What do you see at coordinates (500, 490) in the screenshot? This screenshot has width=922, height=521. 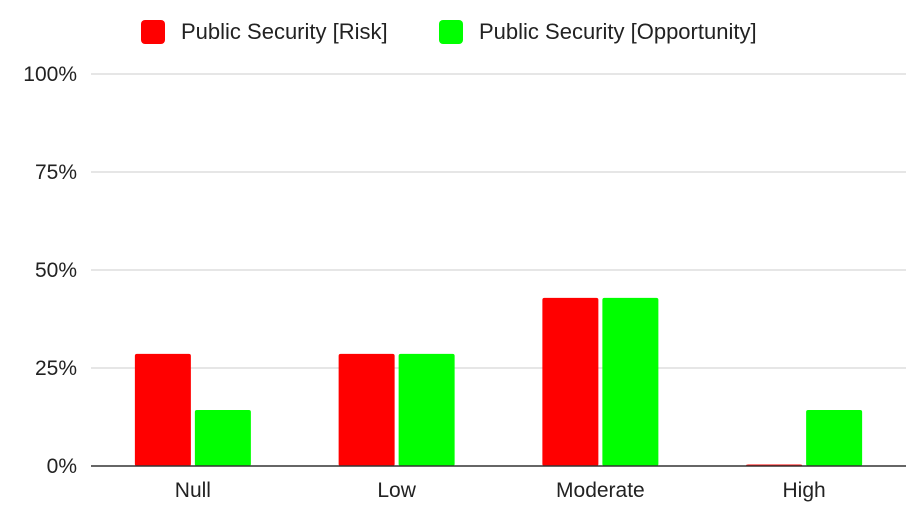 I see `x-axis-labels: Null Low Moderate High` at bounding box center [500, 490].